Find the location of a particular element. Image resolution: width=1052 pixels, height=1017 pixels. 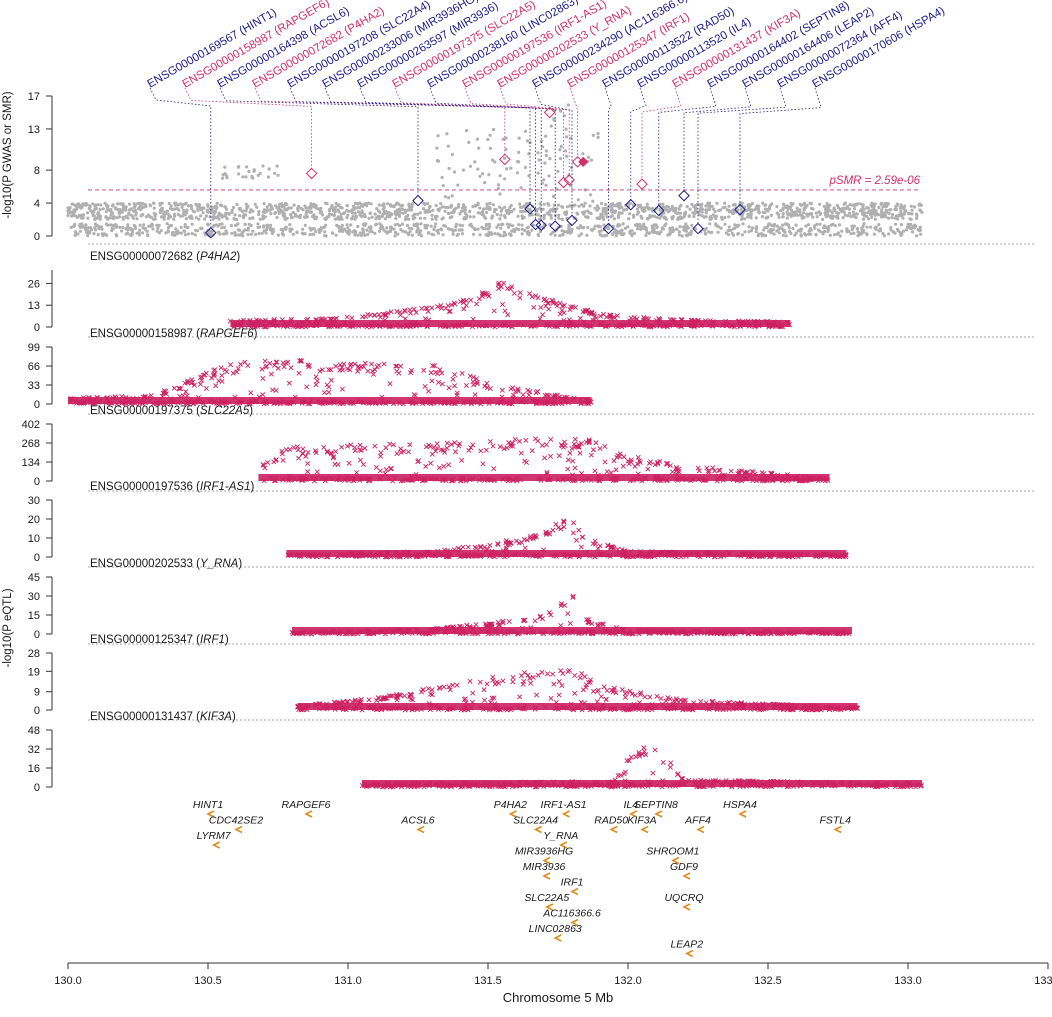

eqtl-y-tick-label: 10 is located at coordinates (34, 539).